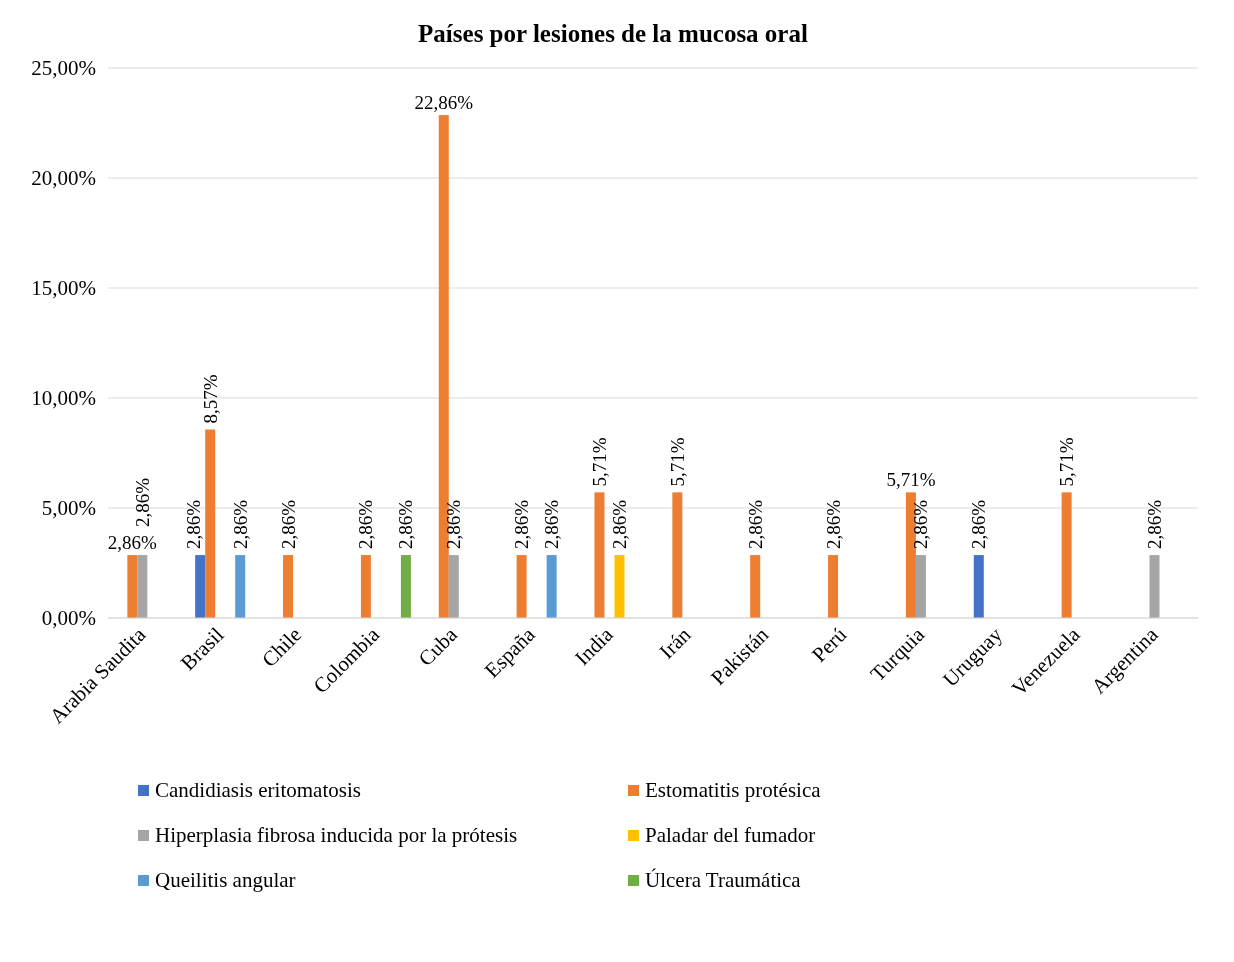  Describe the element at coordinates (210, 399) in the screenshot. I see `data-label: 8,57%` at that location.